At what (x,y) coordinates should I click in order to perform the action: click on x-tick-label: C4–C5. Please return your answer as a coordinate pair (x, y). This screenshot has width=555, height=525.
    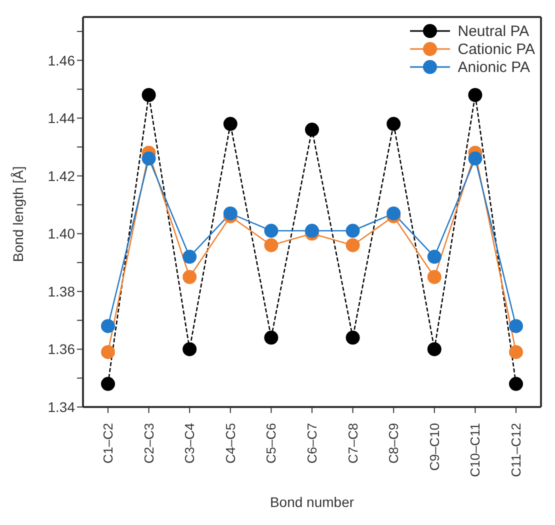
    Looking at the image, I should click on (230, 443).